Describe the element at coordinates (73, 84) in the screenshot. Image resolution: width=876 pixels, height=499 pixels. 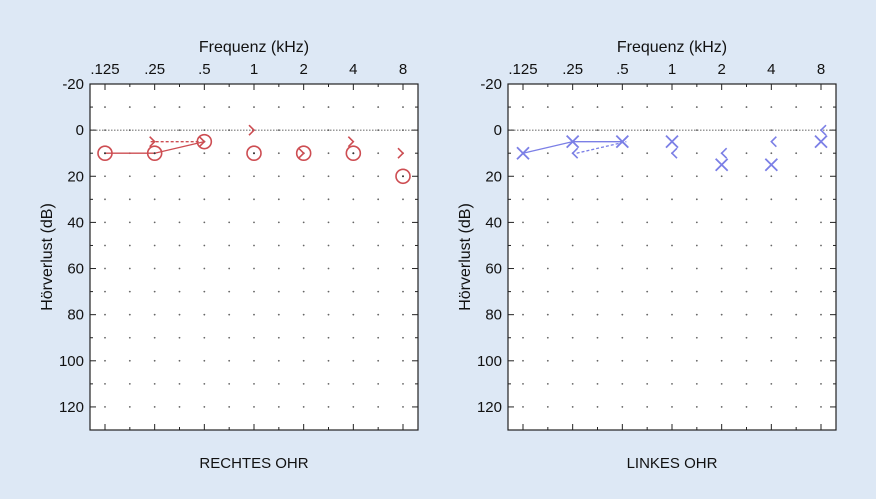
I see `y-tick-label: -20` at that location.